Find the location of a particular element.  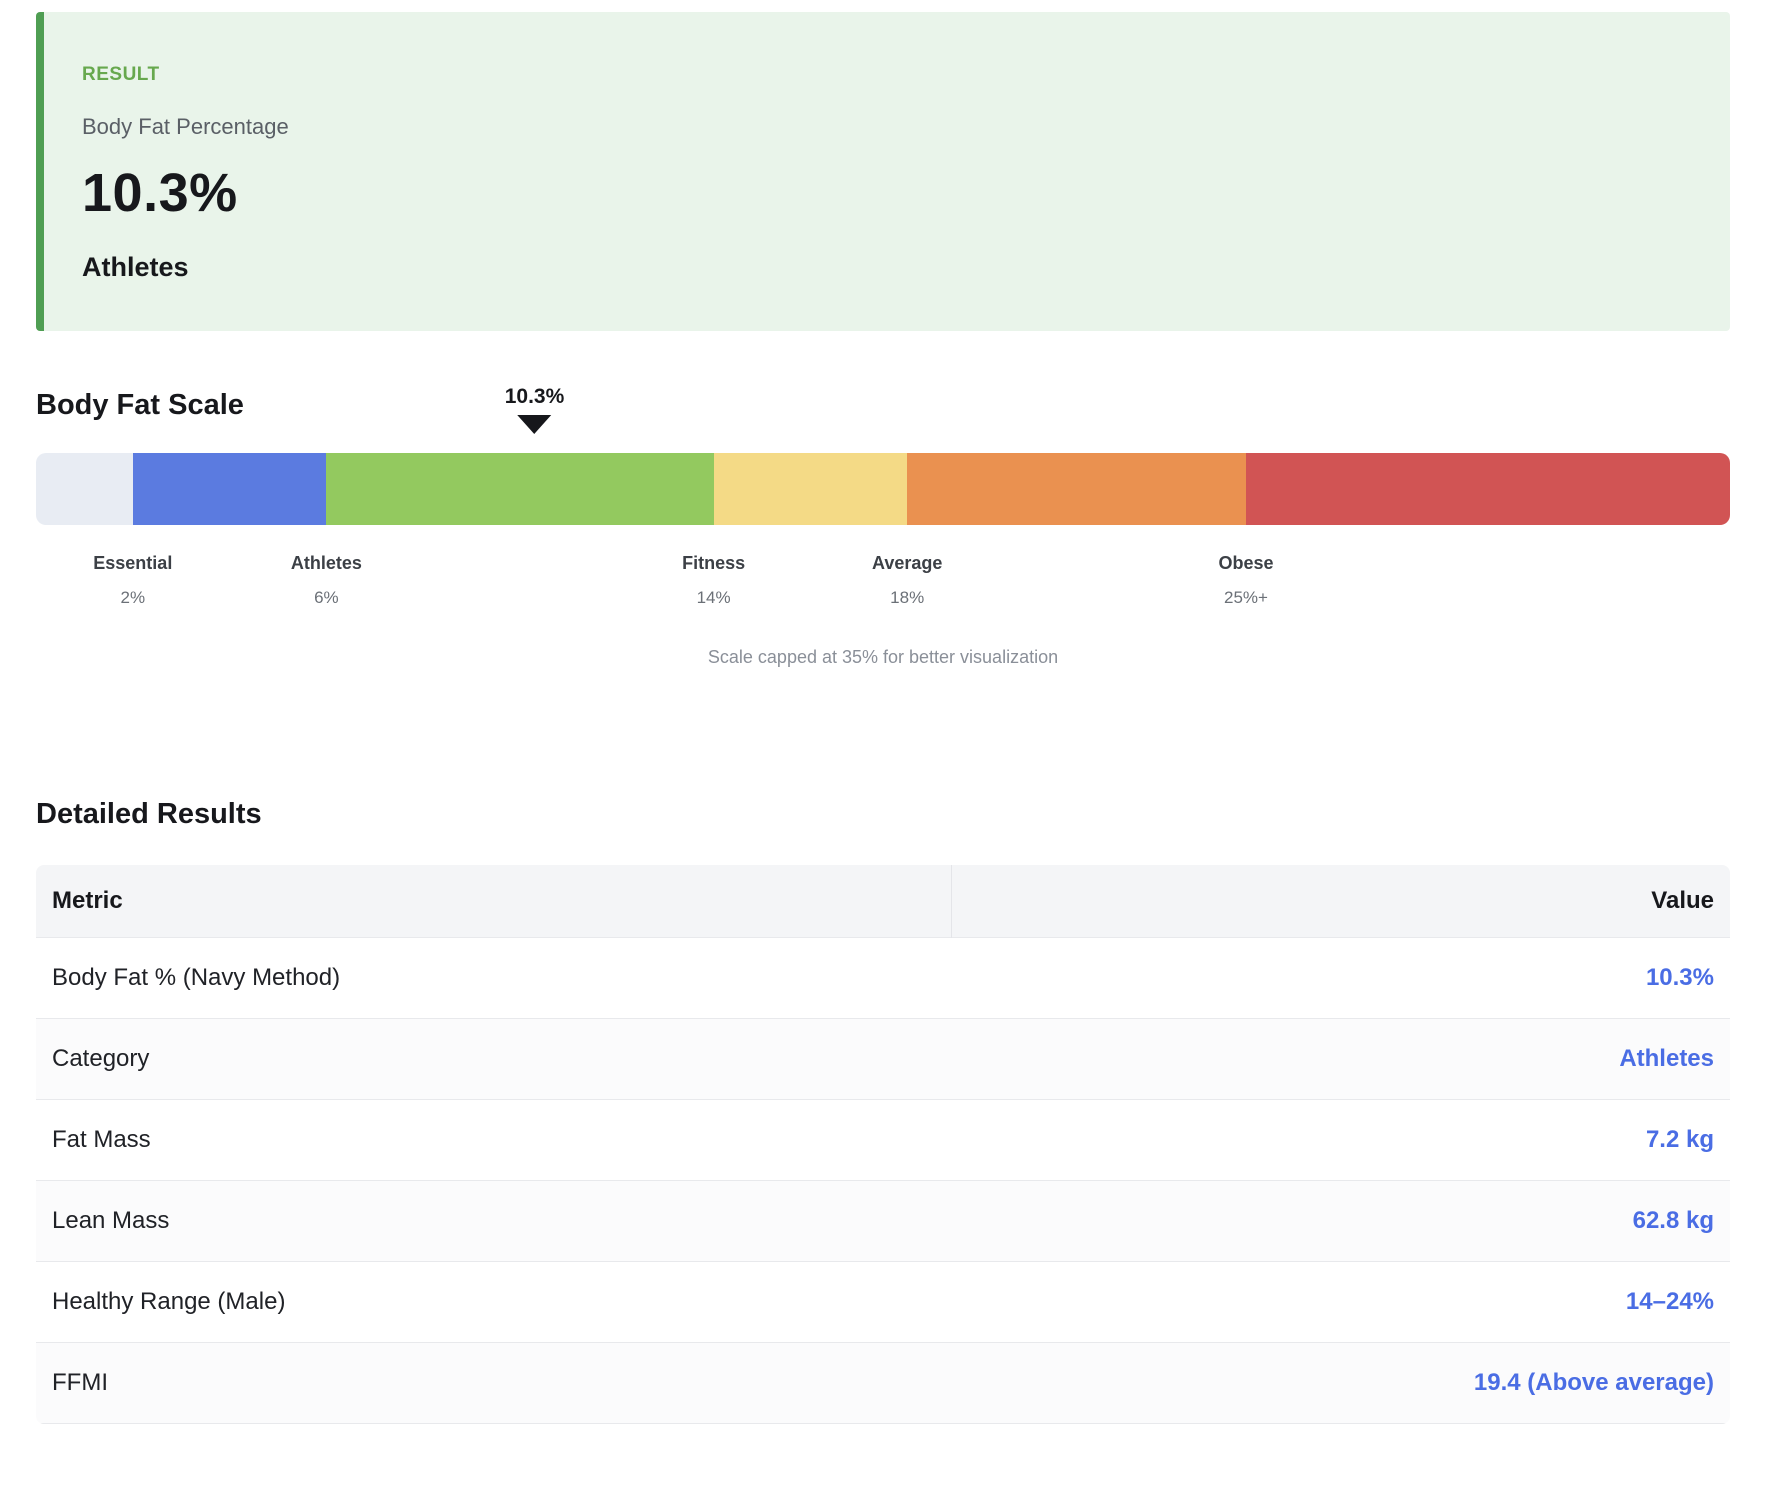

scale-segment-obese is located at coordinates (1487, 489).